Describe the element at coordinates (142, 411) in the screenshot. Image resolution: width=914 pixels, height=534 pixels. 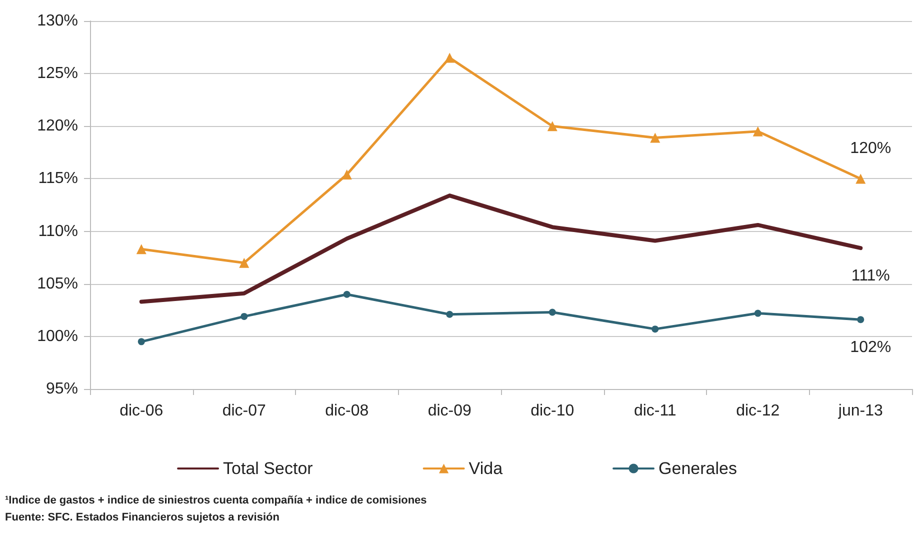
I see `x-tick-label: dic-06` at that location.